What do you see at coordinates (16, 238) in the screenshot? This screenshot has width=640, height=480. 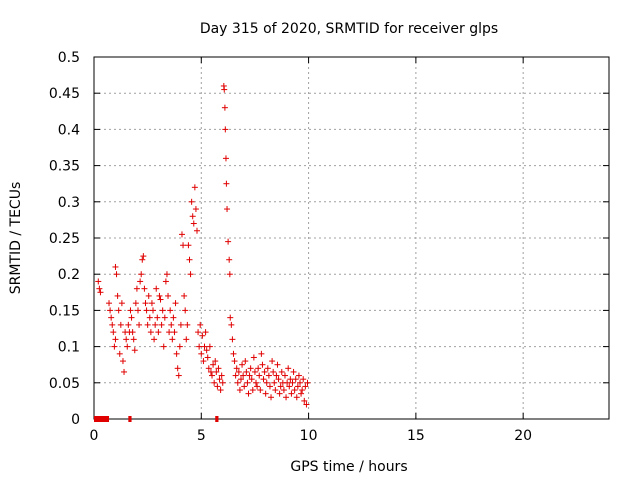 I see `y-axis-label: SRMTID / TECUs` at bounding box center [16, 238].